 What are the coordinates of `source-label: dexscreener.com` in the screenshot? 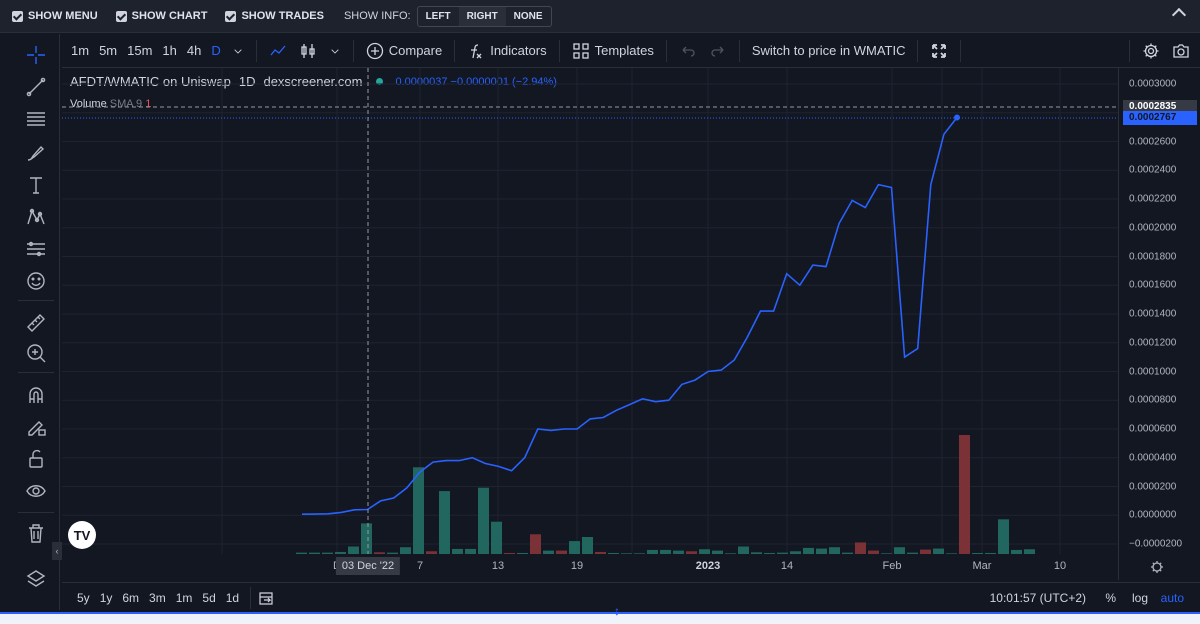 It's located at (313, 81).